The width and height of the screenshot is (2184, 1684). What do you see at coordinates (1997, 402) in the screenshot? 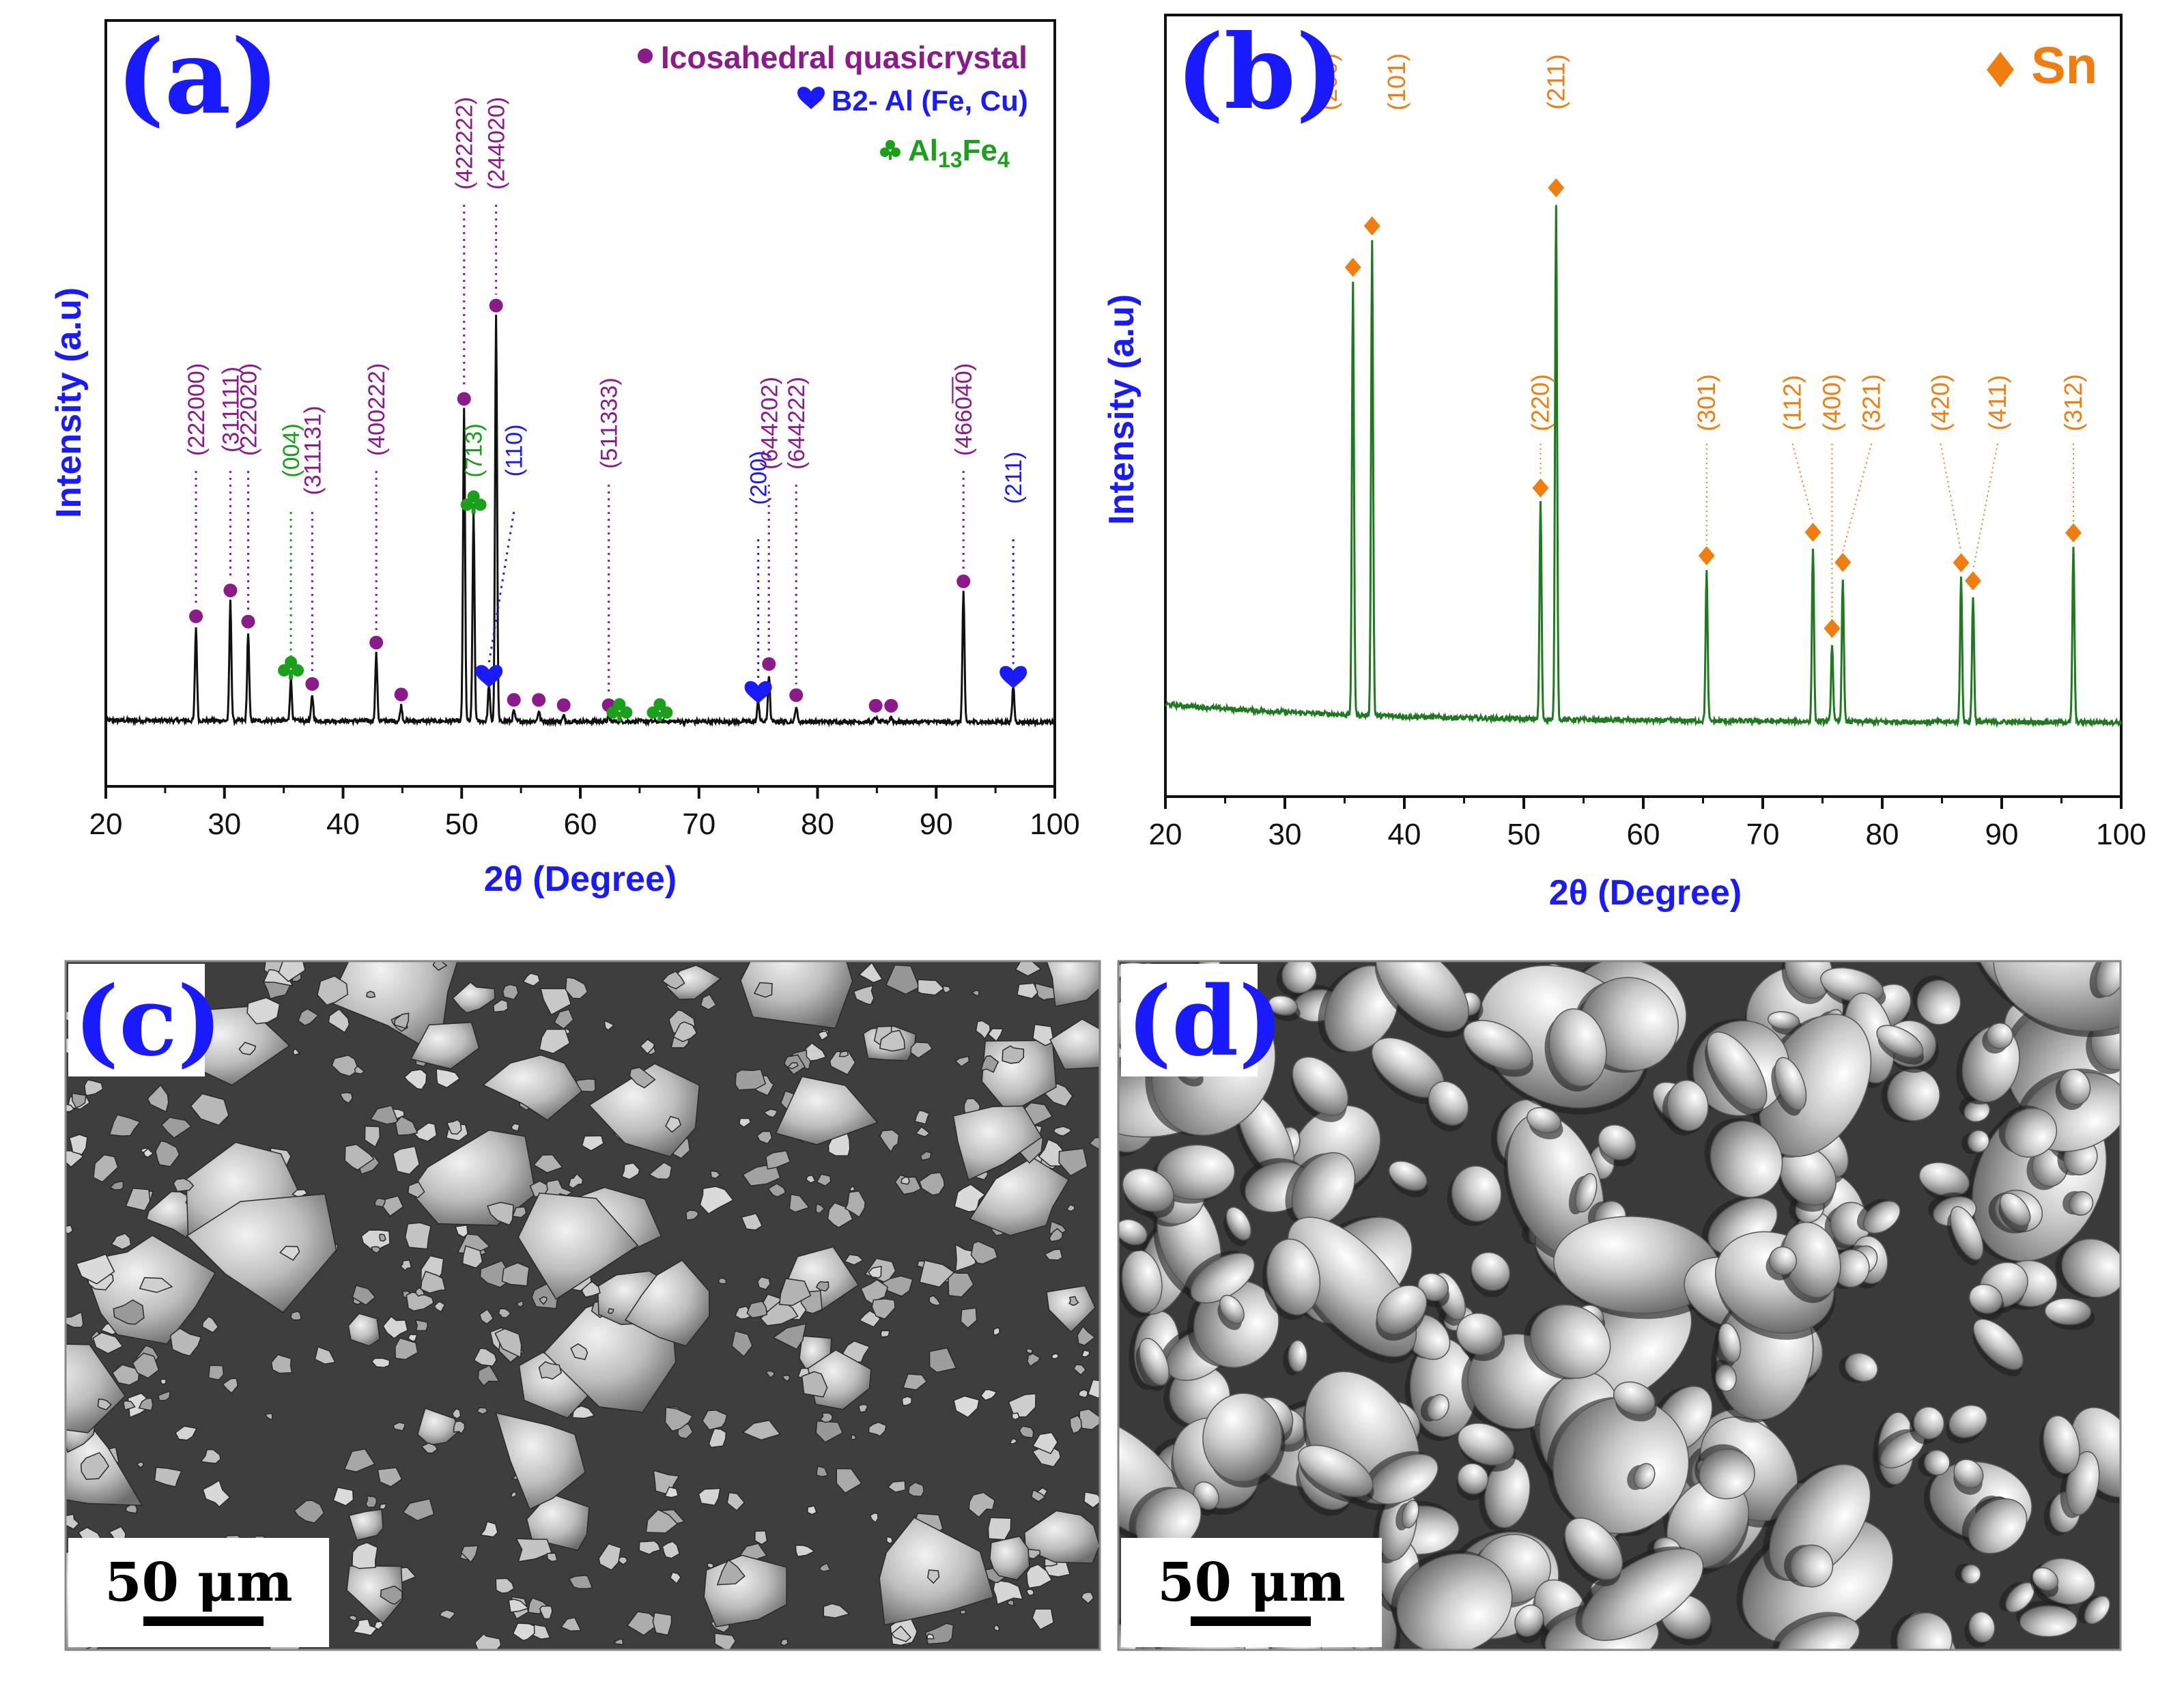
I see `peak-index-label: (411)` at bounding box center [1997, 402].